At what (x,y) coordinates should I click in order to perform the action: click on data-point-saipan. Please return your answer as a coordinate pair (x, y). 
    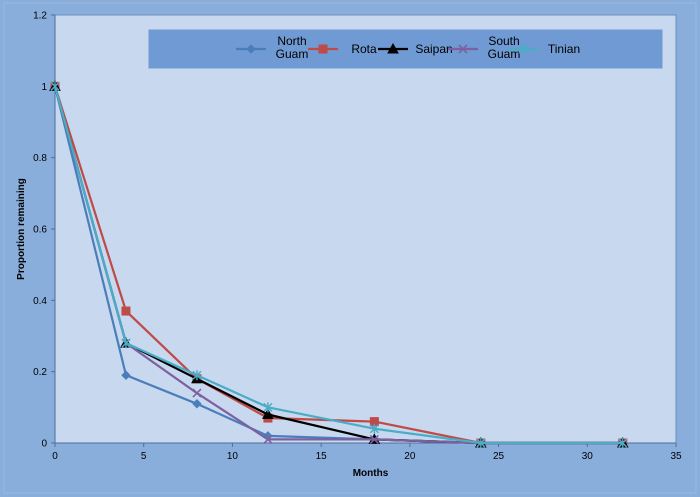
    Looking at the image, I should click on (268, 413).